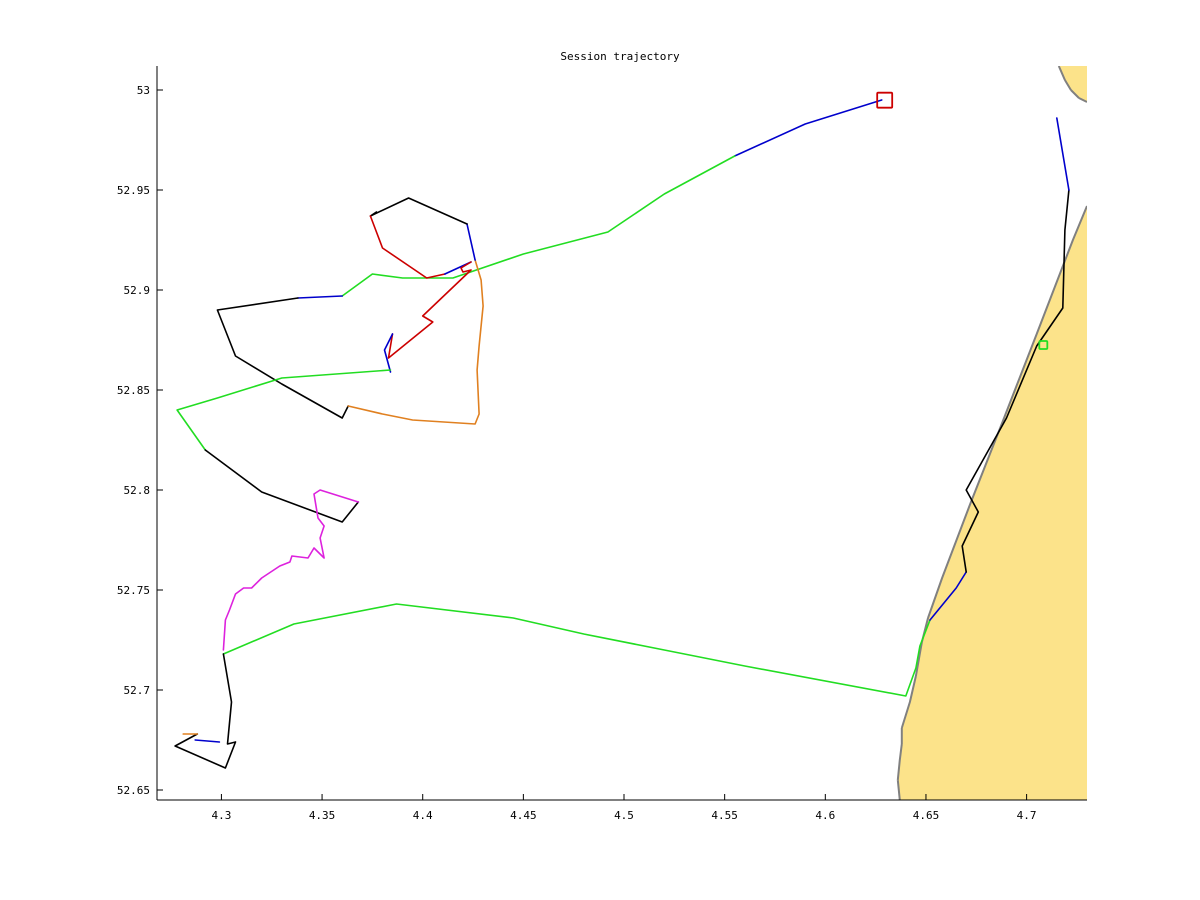 Image resolution: width=1200 pixels, height=900 pixels. Describe the element at coordinates (926, 815) in the screenshot. I see `x-tick-label-8: 4.65` at that location.